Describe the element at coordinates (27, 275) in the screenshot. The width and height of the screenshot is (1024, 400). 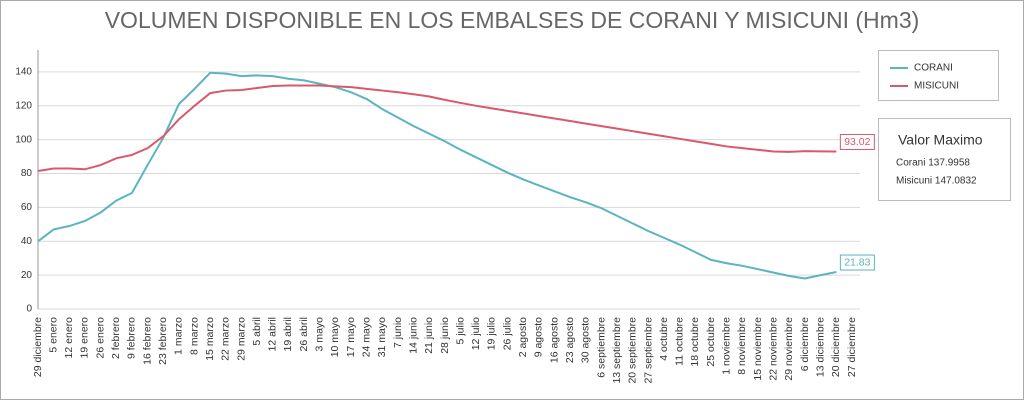
I see `y-tick-label: 20` at that location.